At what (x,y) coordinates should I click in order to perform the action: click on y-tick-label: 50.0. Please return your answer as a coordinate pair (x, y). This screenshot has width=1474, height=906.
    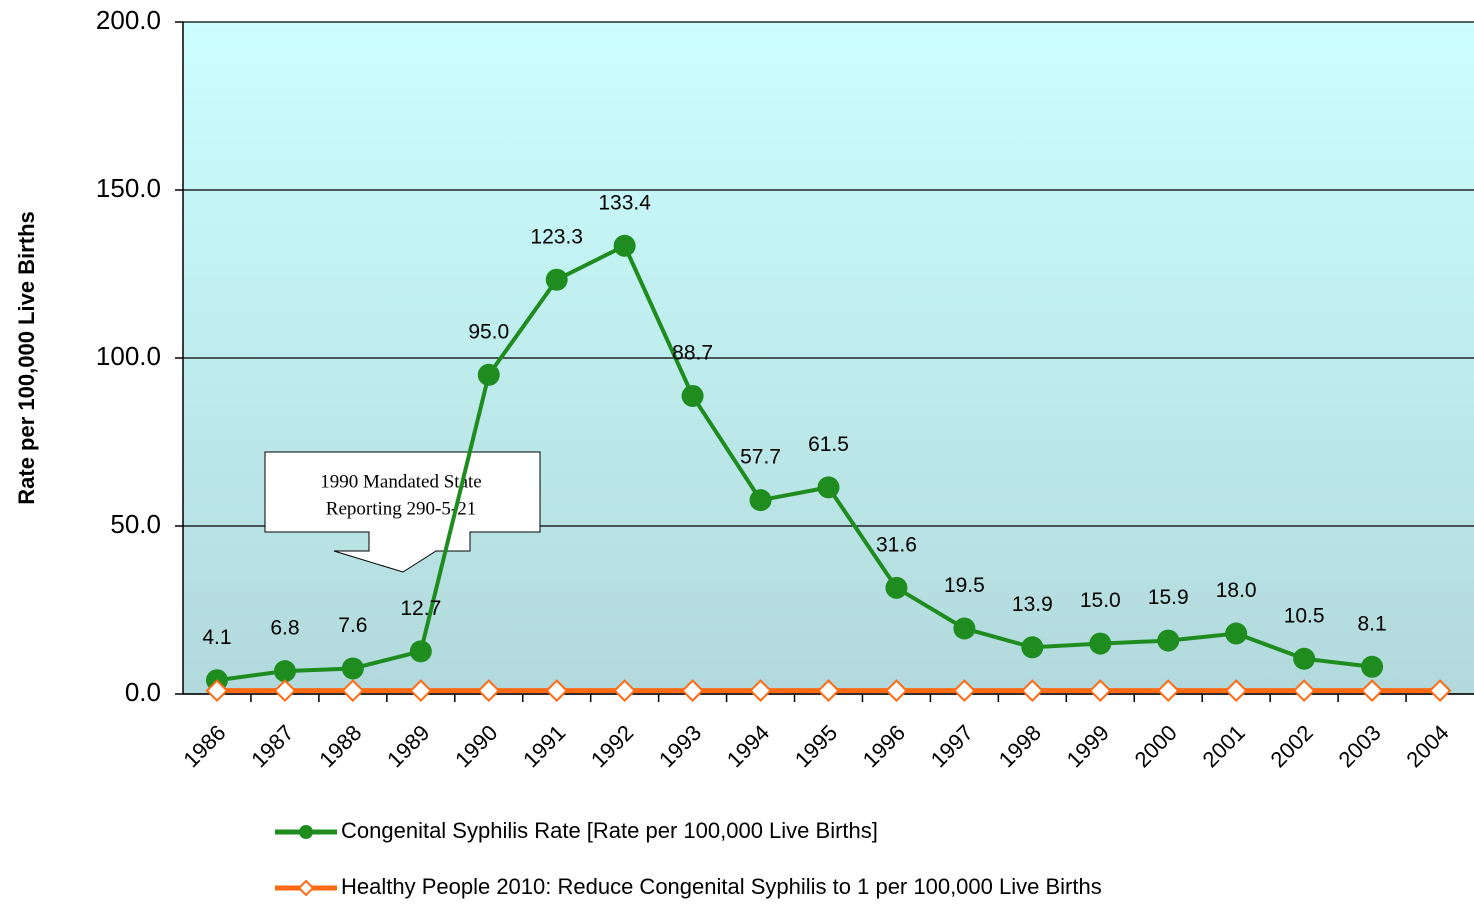
    Looking at the image, I should click on (135, 524).